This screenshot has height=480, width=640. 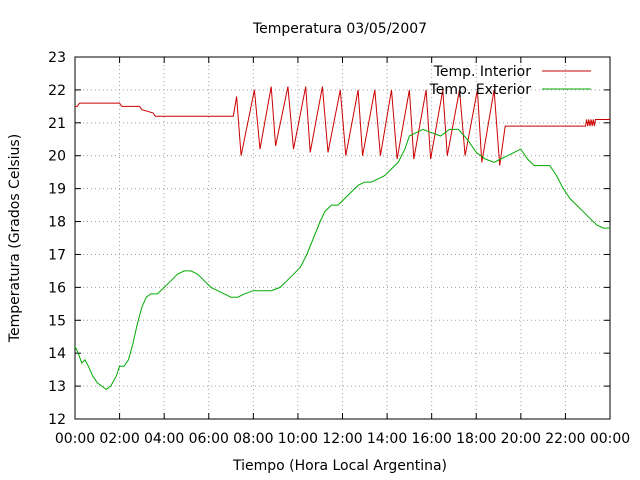 I want to click on y-tick-label: 21, so click(x=57, y=124).